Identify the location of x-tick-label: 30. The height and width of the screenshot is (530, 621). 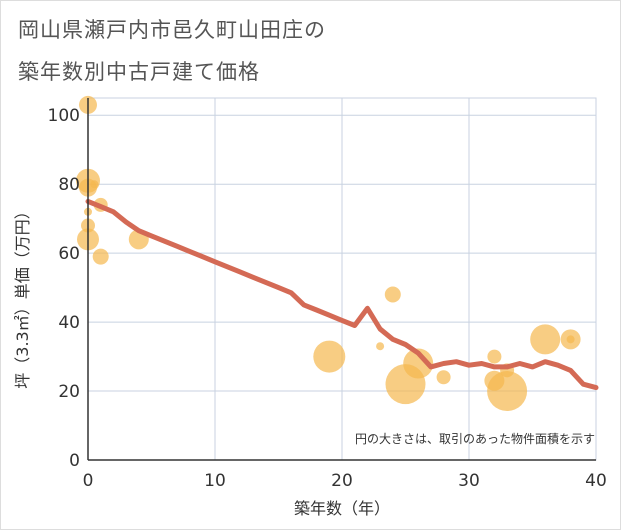
(469, 481).